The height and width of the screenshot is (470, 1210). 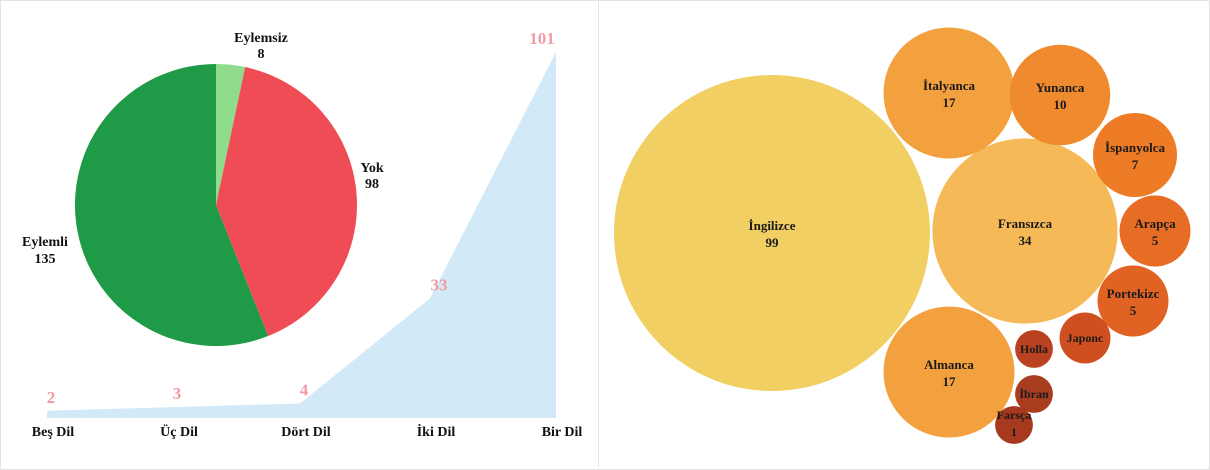 I want to click on bubble-label: Portekizc, so click(x=1133, y=293).